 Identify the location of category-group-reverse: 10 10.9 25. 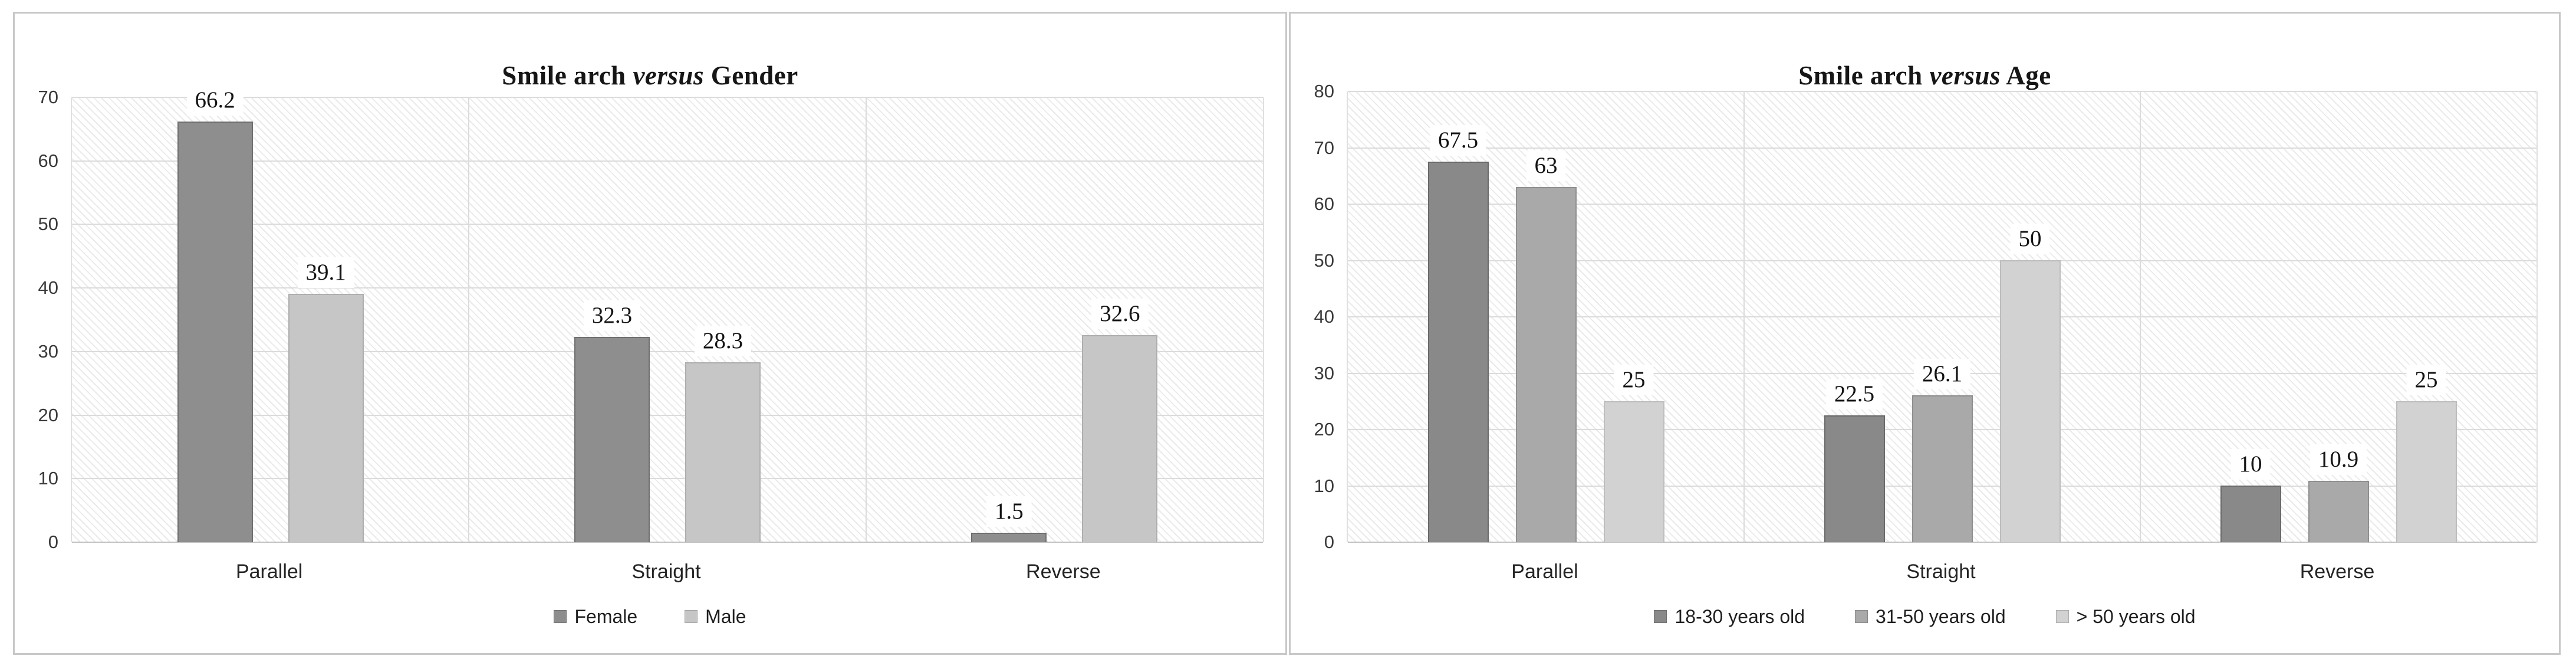
(2338, 317).